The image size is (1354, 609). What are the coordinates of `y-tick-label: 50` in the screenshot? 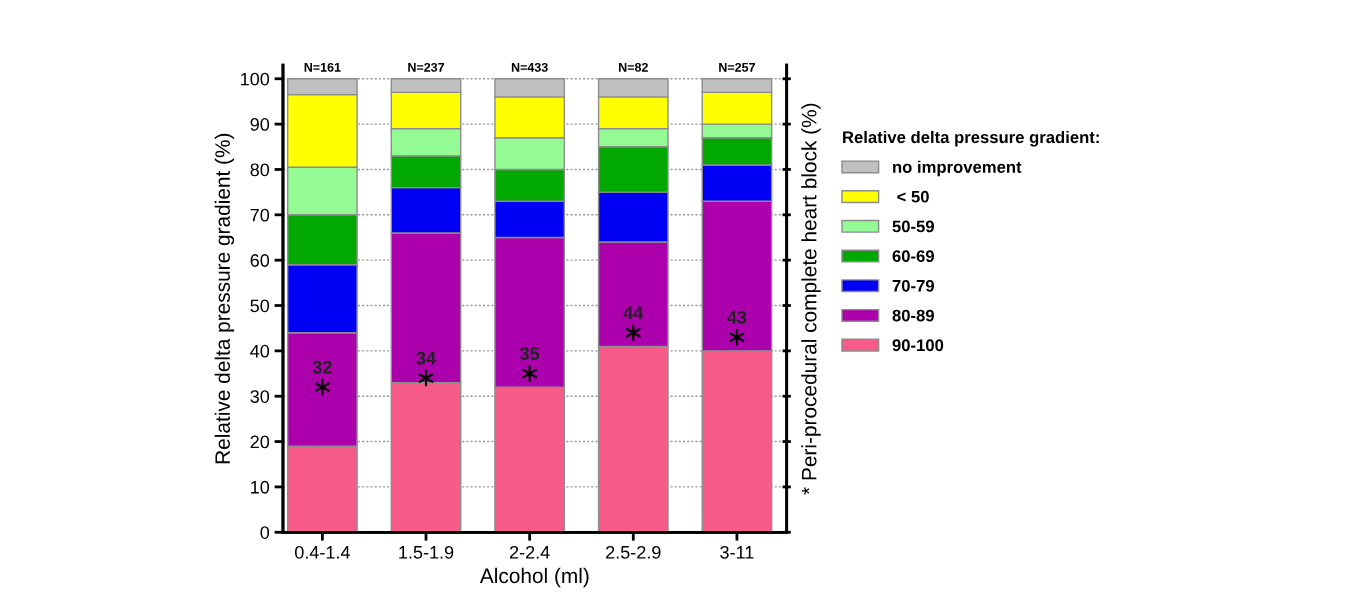 It's located at (260, 306).